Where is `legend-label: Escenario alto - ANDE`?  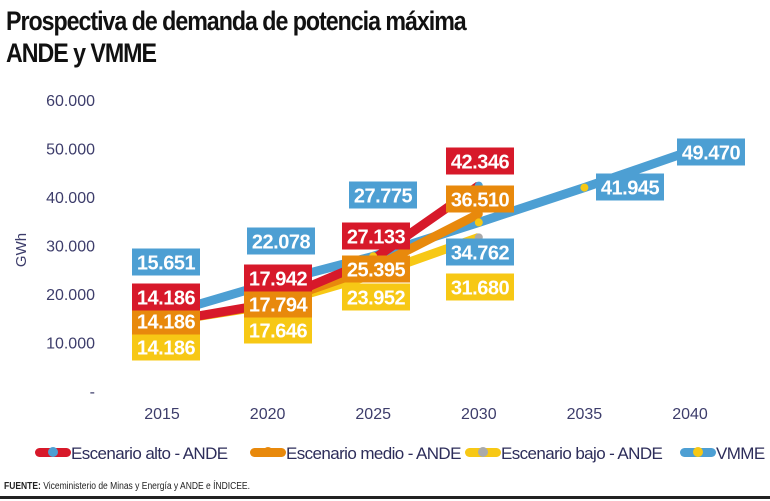 legend-label: Escenario alto - ANDE is located at coordinates (149, 453).